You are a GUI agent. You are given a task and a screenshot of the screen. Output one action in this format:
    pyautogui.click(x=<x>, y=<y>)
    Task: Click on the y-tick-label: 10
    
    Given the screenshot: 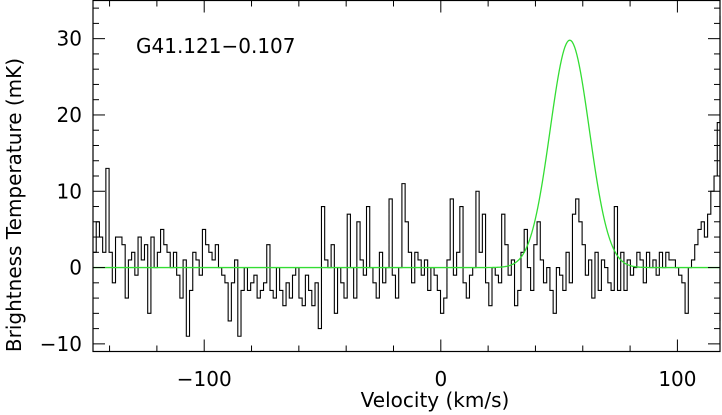 What is the action you would take?
    pyautogui.click(x=69, y=191)
    